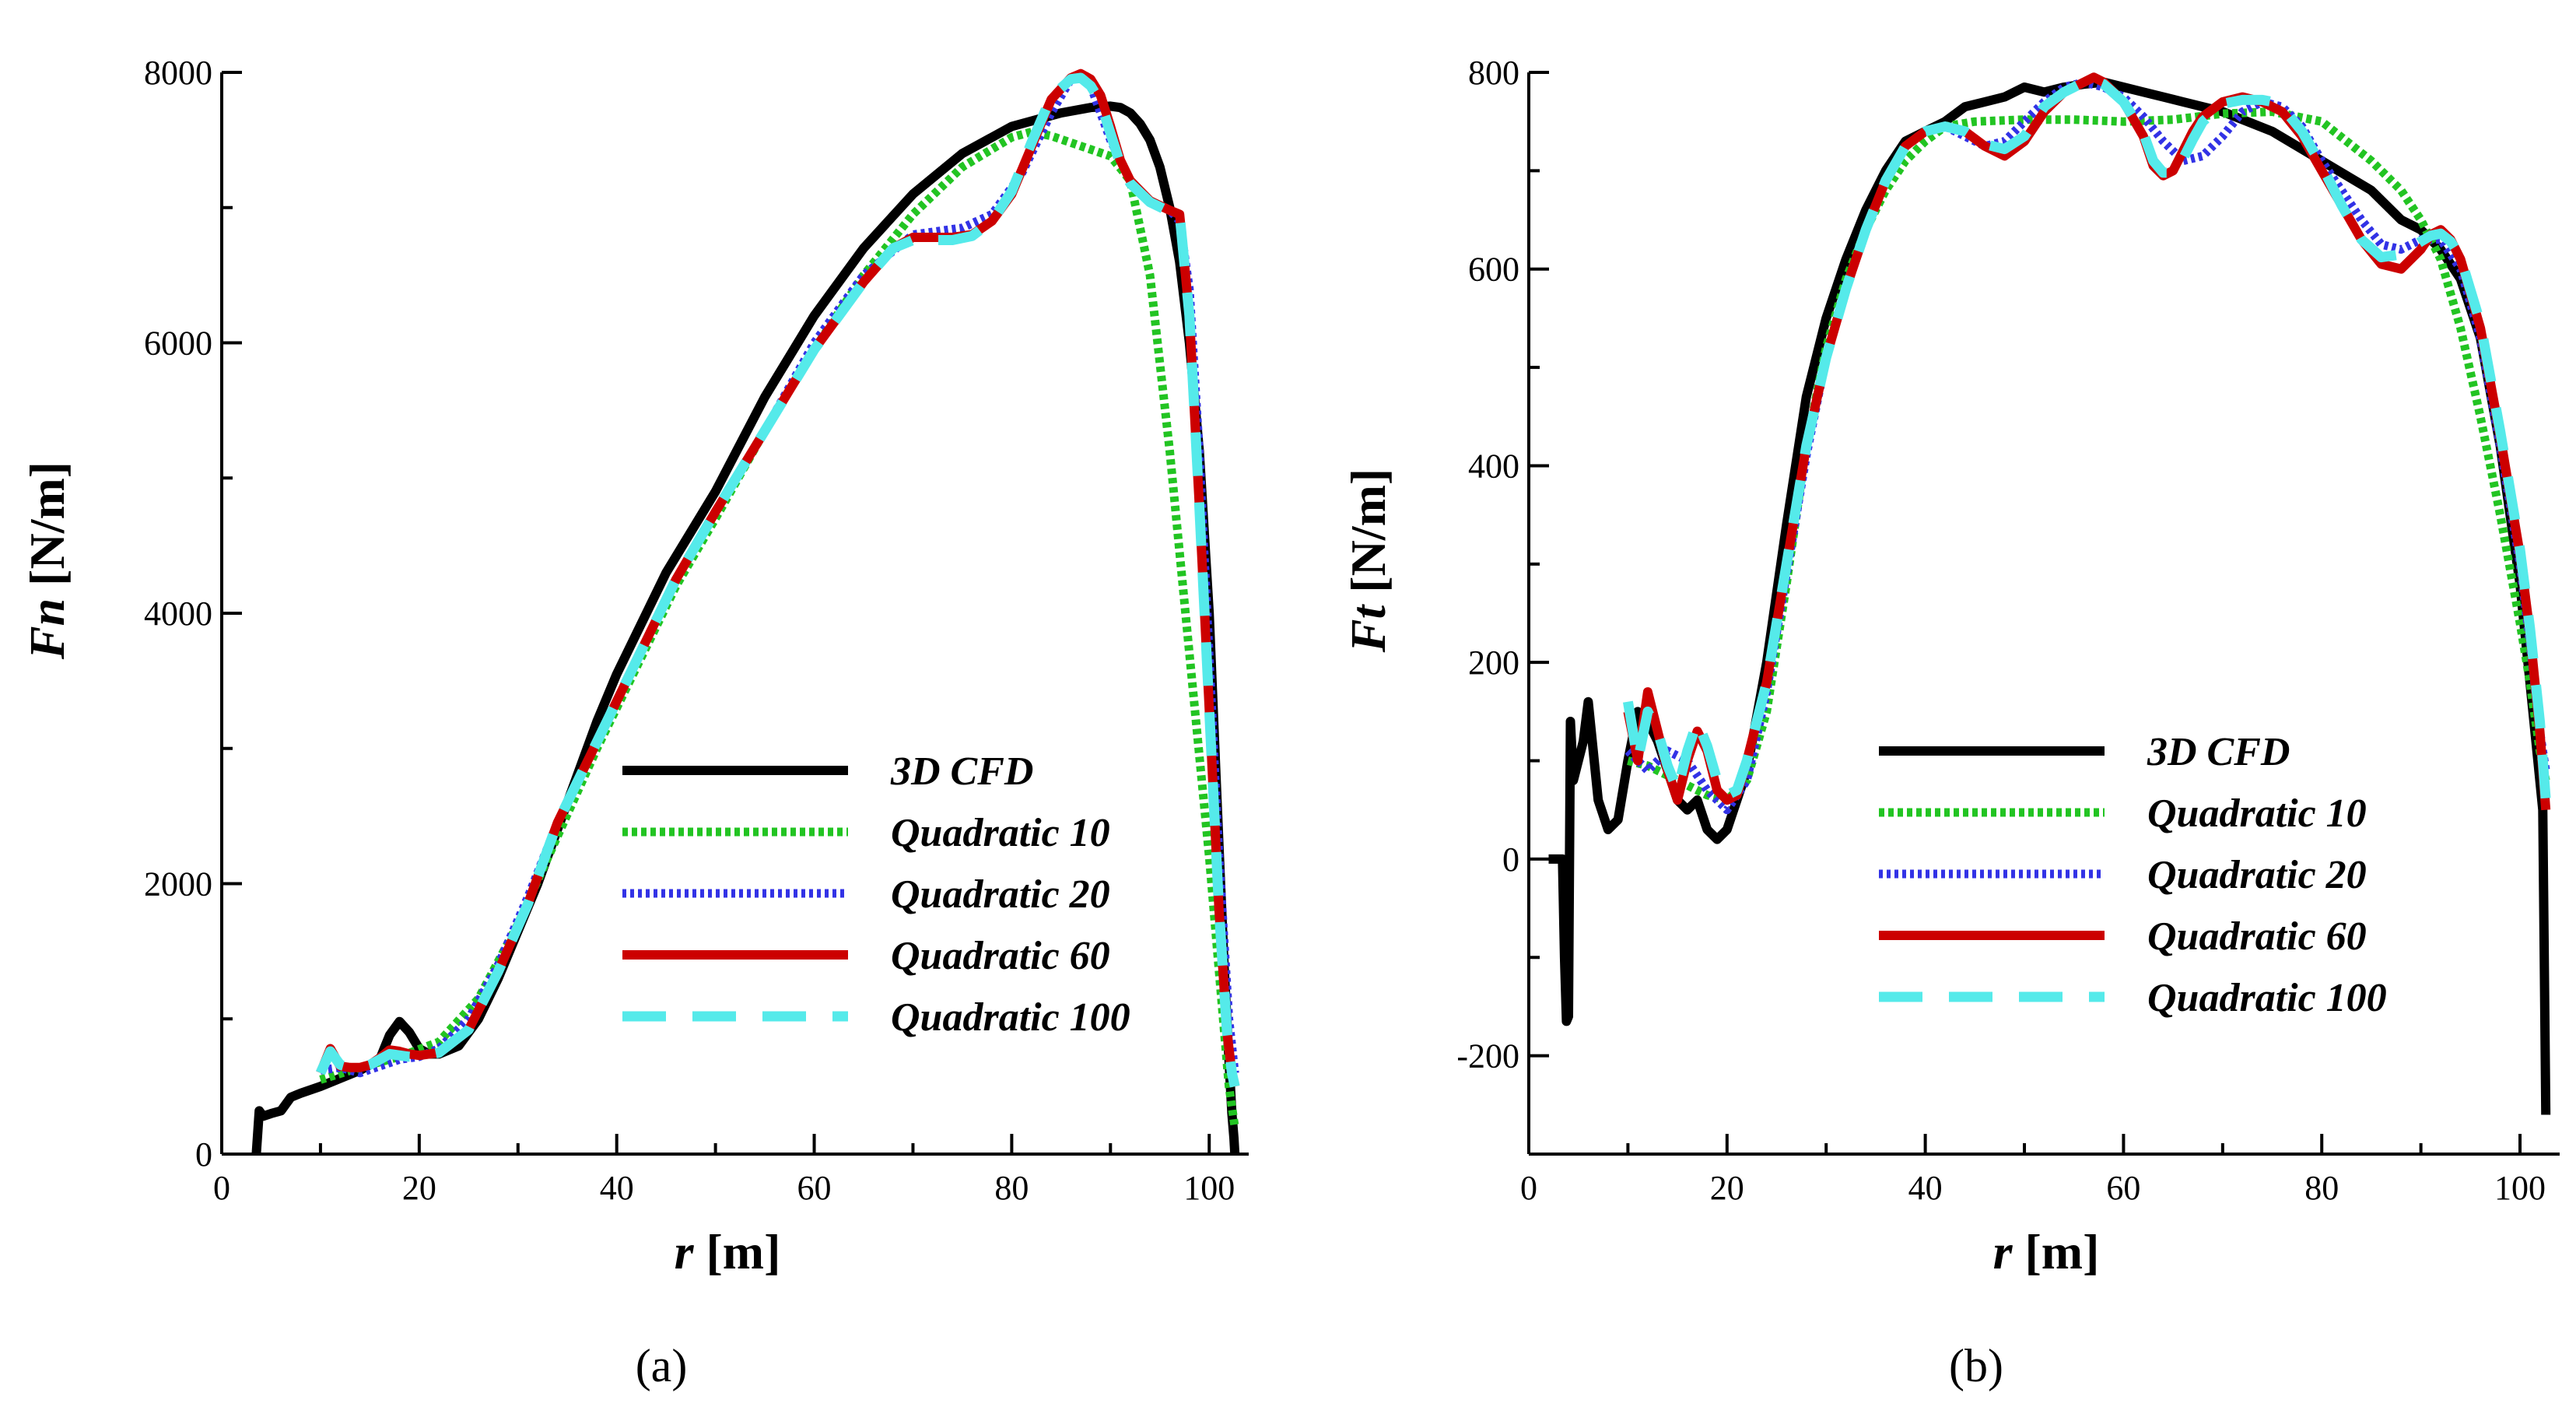 The height and width of the screenshot is (1414, 2576). What do you see at coordinates (662, 1365) in the screenshot?
I see `caption-a: (a)` at bounding box center [662, 1365].